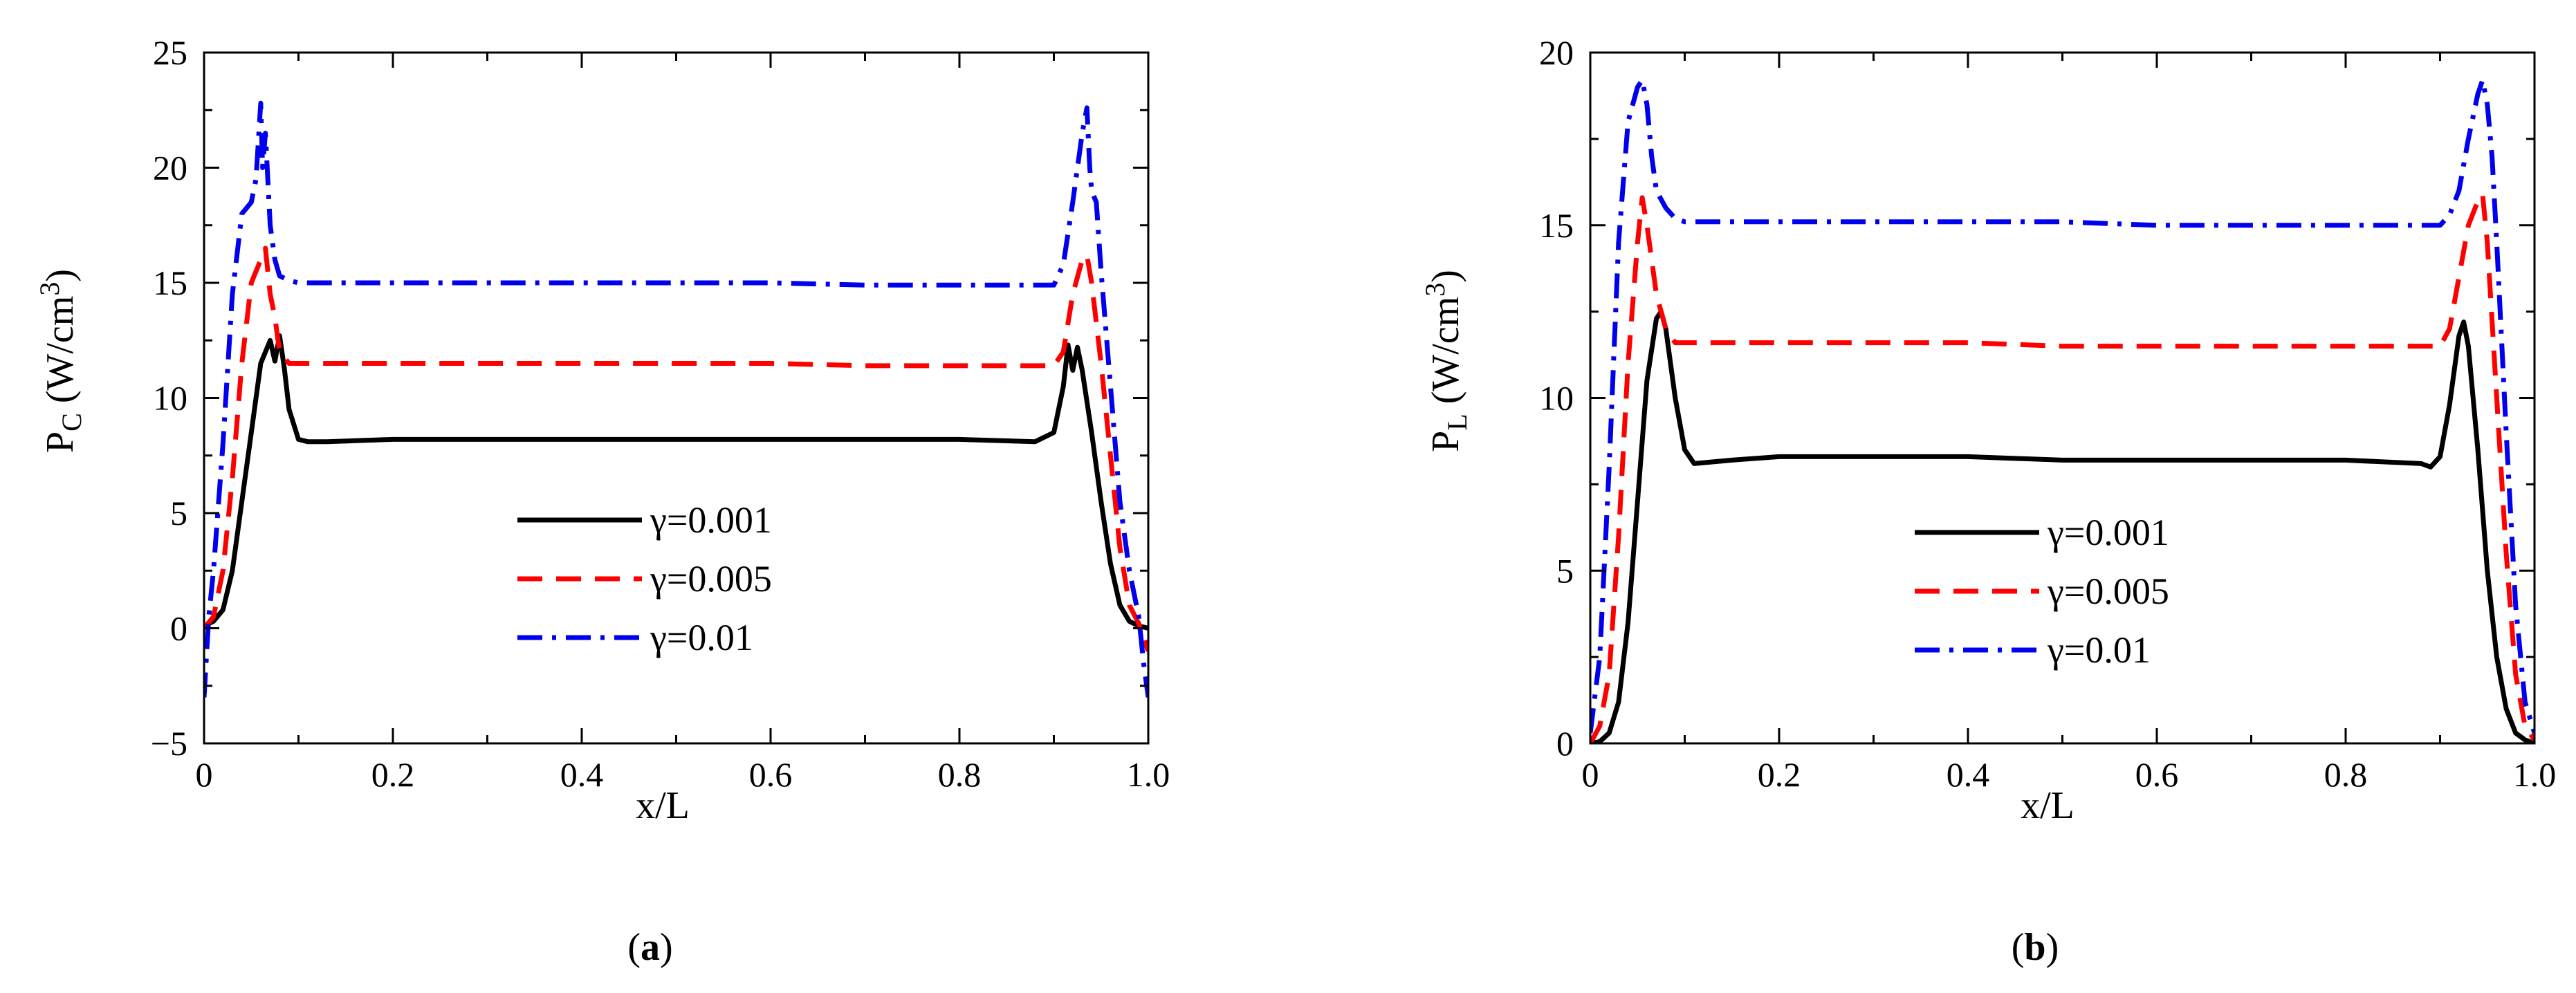  Describe the element at coordinates (1556, 399) in the screenshot. I see `y-tick-label-b-2: 10` at that location.